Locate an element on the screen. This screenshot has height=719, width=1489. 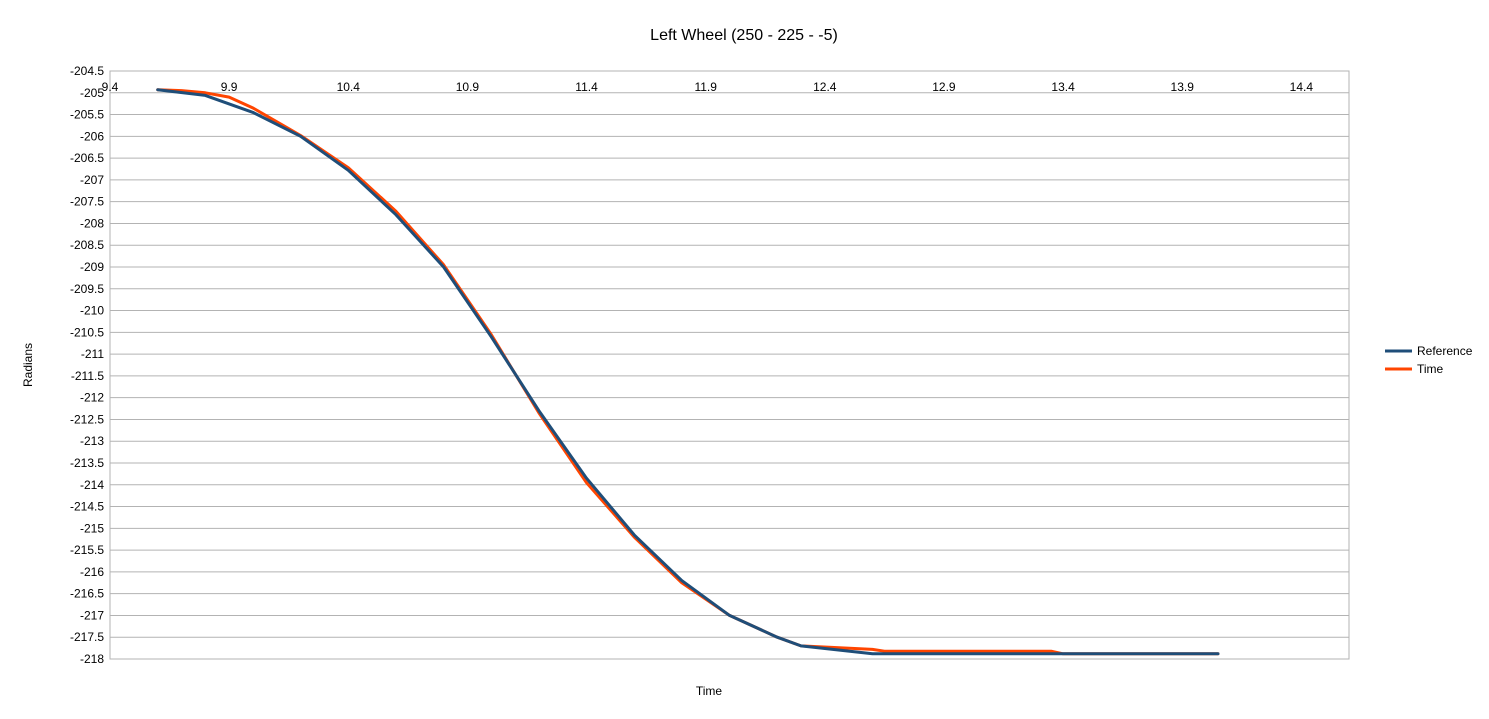
y-tick-label: -207.5 is located at coordinates (87, 202).